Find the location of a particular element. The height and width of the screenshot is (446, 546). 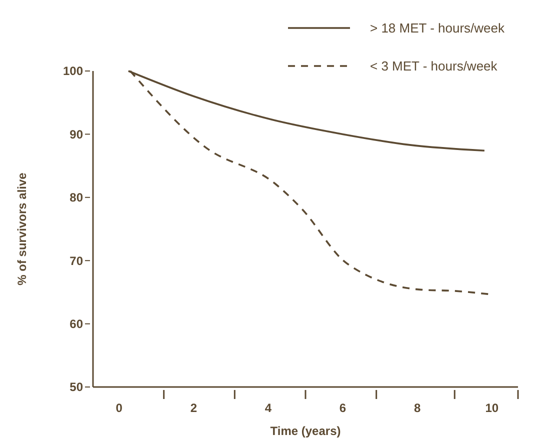

legend-label: > 18 MET - hours/week is located at coordinates (438, 28).